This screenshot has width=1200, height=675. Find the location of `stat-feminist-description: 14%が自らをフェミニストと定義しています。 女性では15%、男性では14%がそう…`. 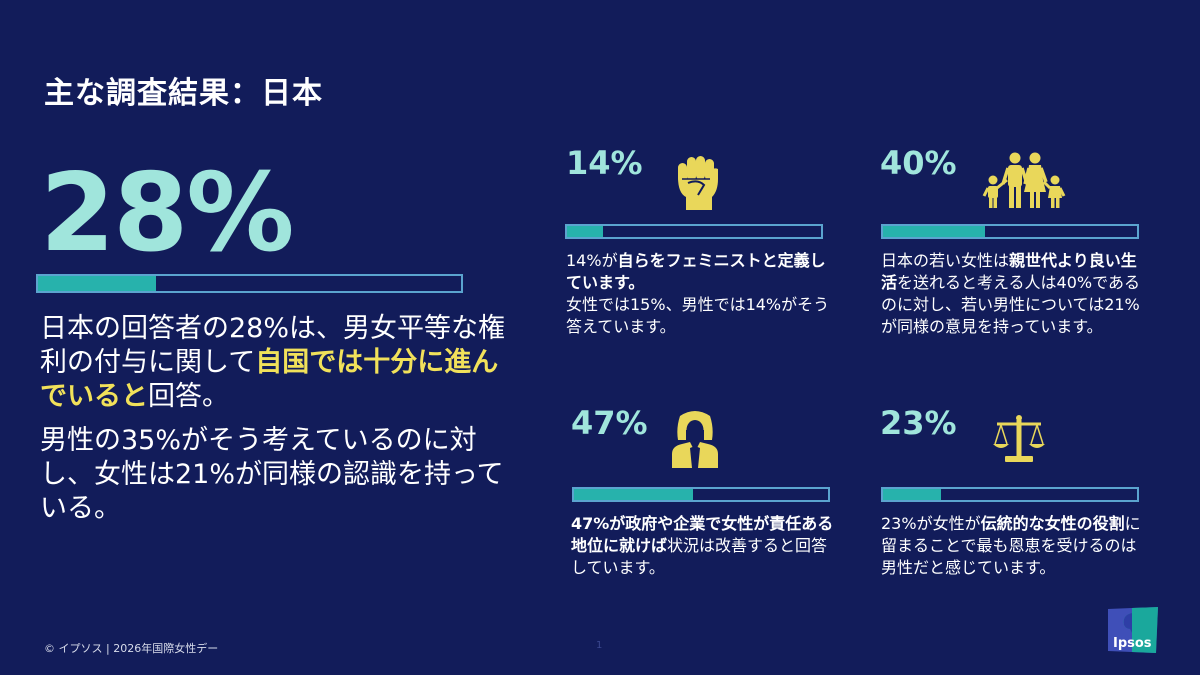

stat-feminist-description: 14%が自らをフェミニストと定義しています。 女性では15%、男性では14%がそう… is located at coordinates (701, 294).